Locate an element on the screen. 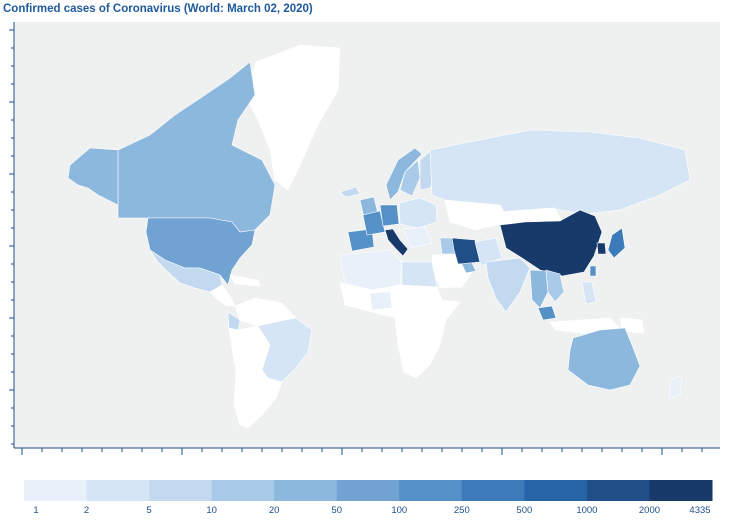 The image size is (732, 524). region-eastern-europe: Eastern Europe: 3 is located at coordinates (418, 213).